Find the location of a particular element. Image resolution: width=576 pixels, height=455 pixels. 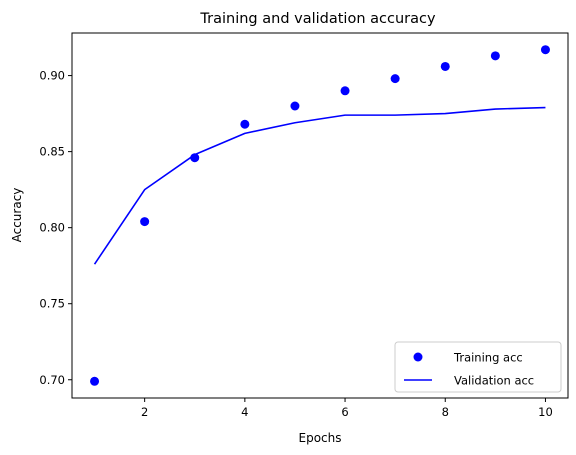

y-tick-label: 0.80 is located at coordinates (52, 228).